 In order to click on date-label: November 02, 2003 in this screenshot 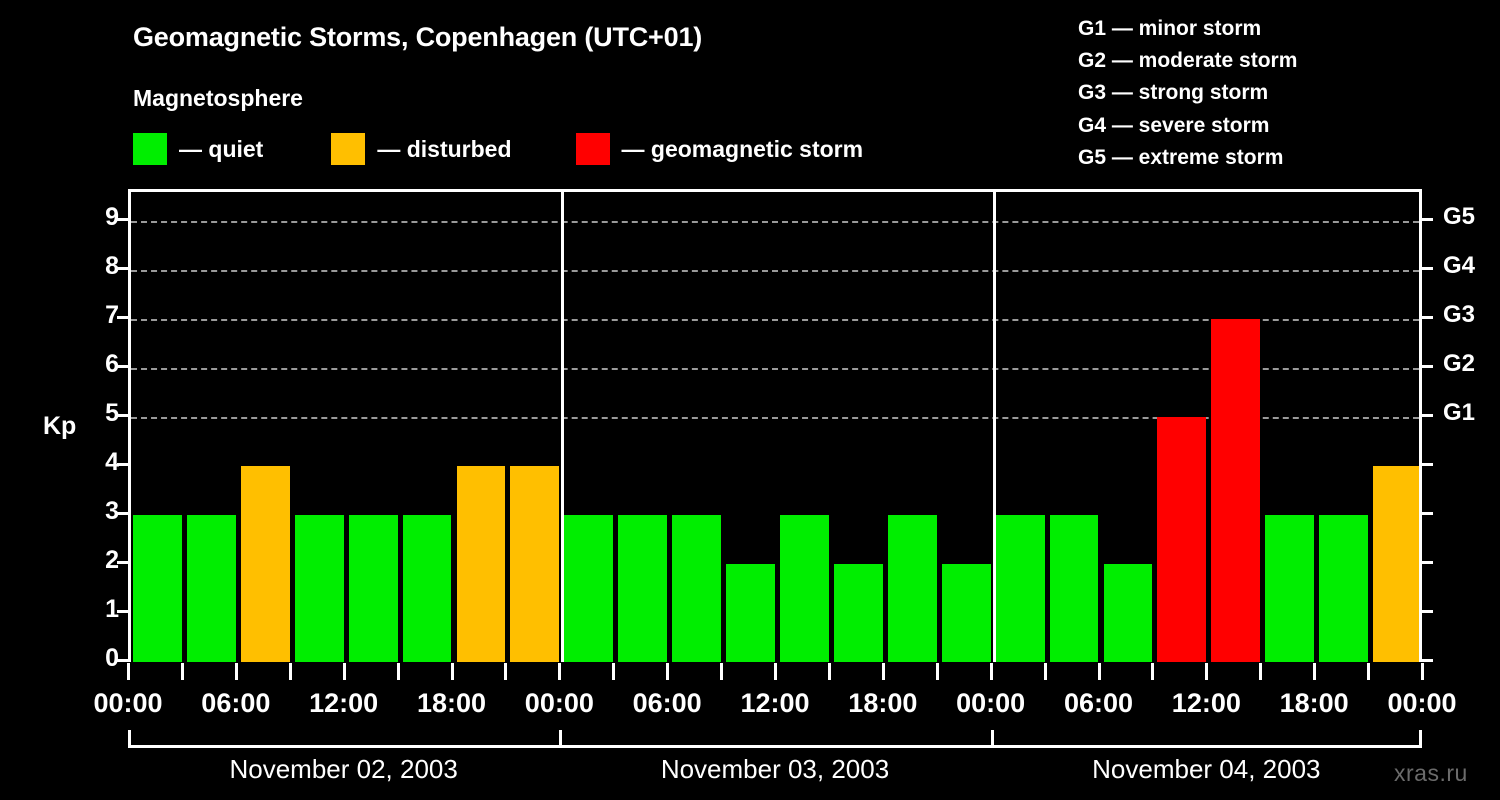, I will do `click(343, 769)`.